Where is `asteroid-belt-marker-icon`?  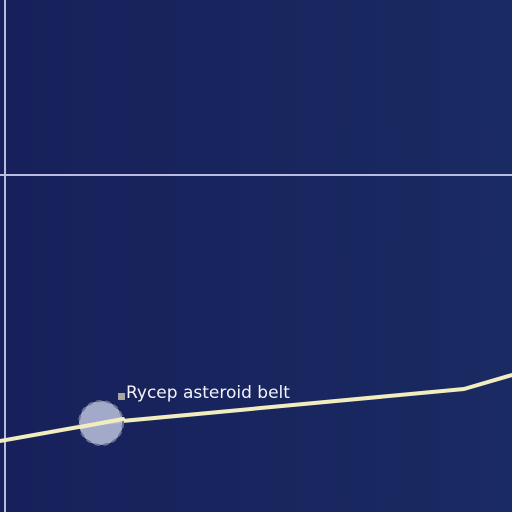 asteroid-belt-marker-icon is located at coordinates (101, 423).